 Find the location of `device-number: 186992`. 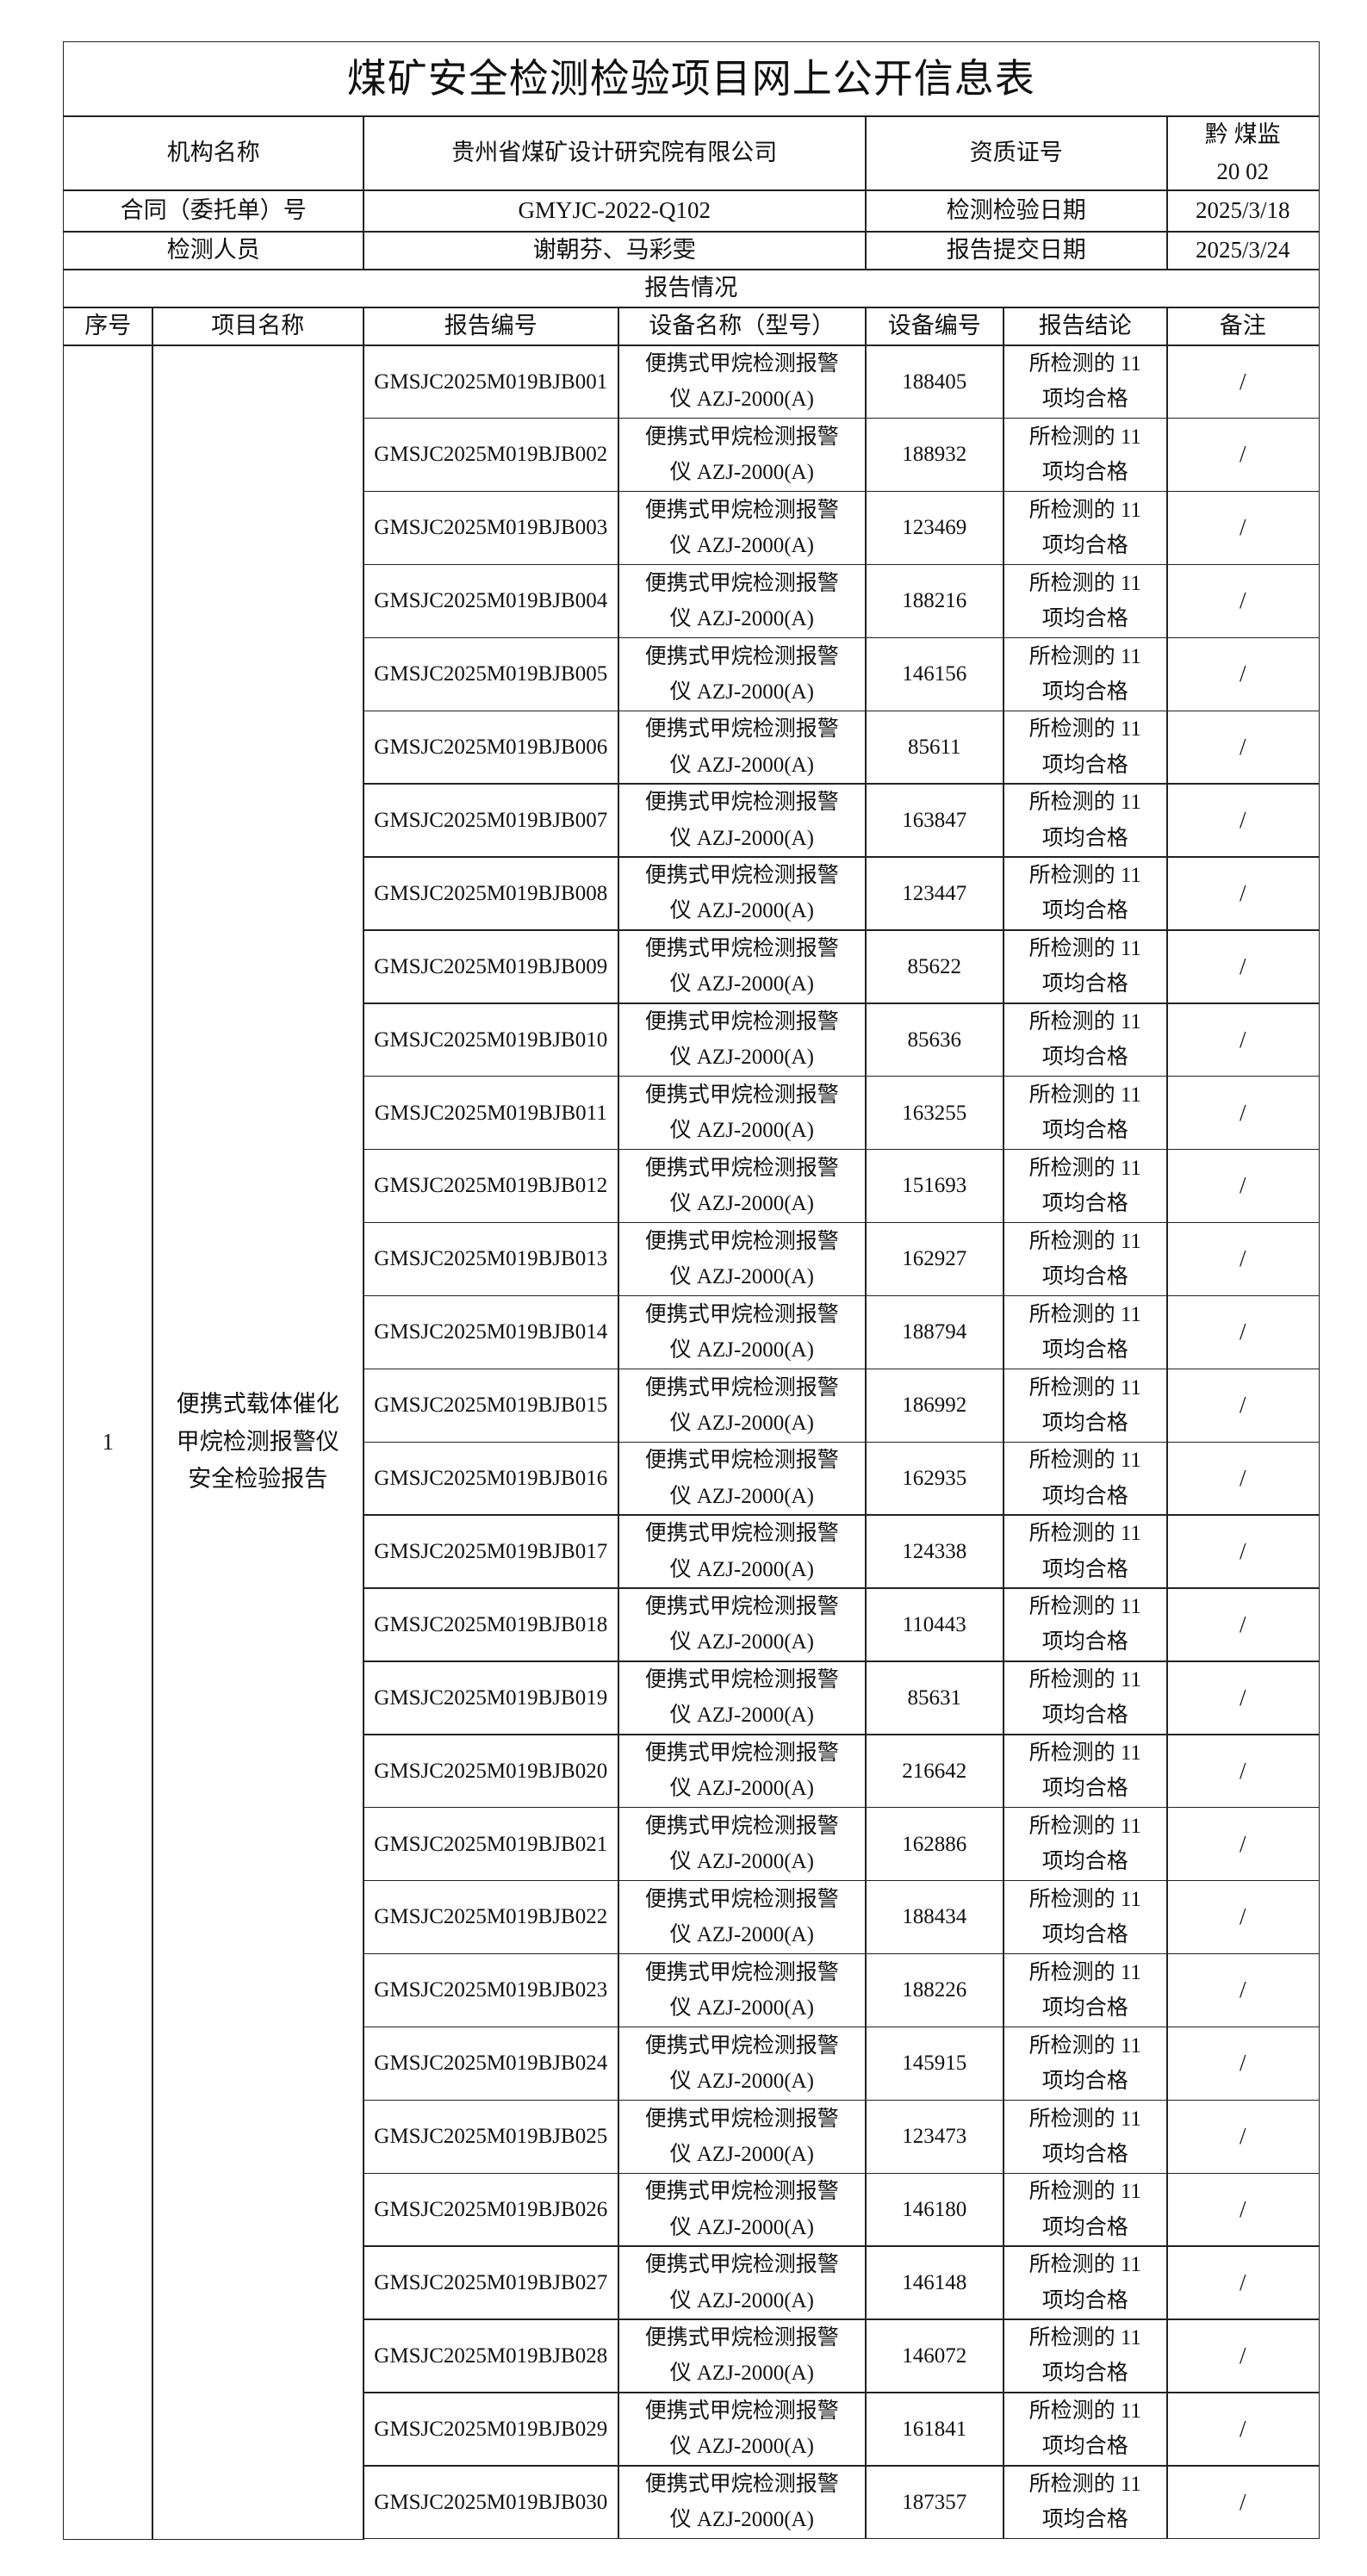

device-number: 186992 is located at coordinates (934, 1405).